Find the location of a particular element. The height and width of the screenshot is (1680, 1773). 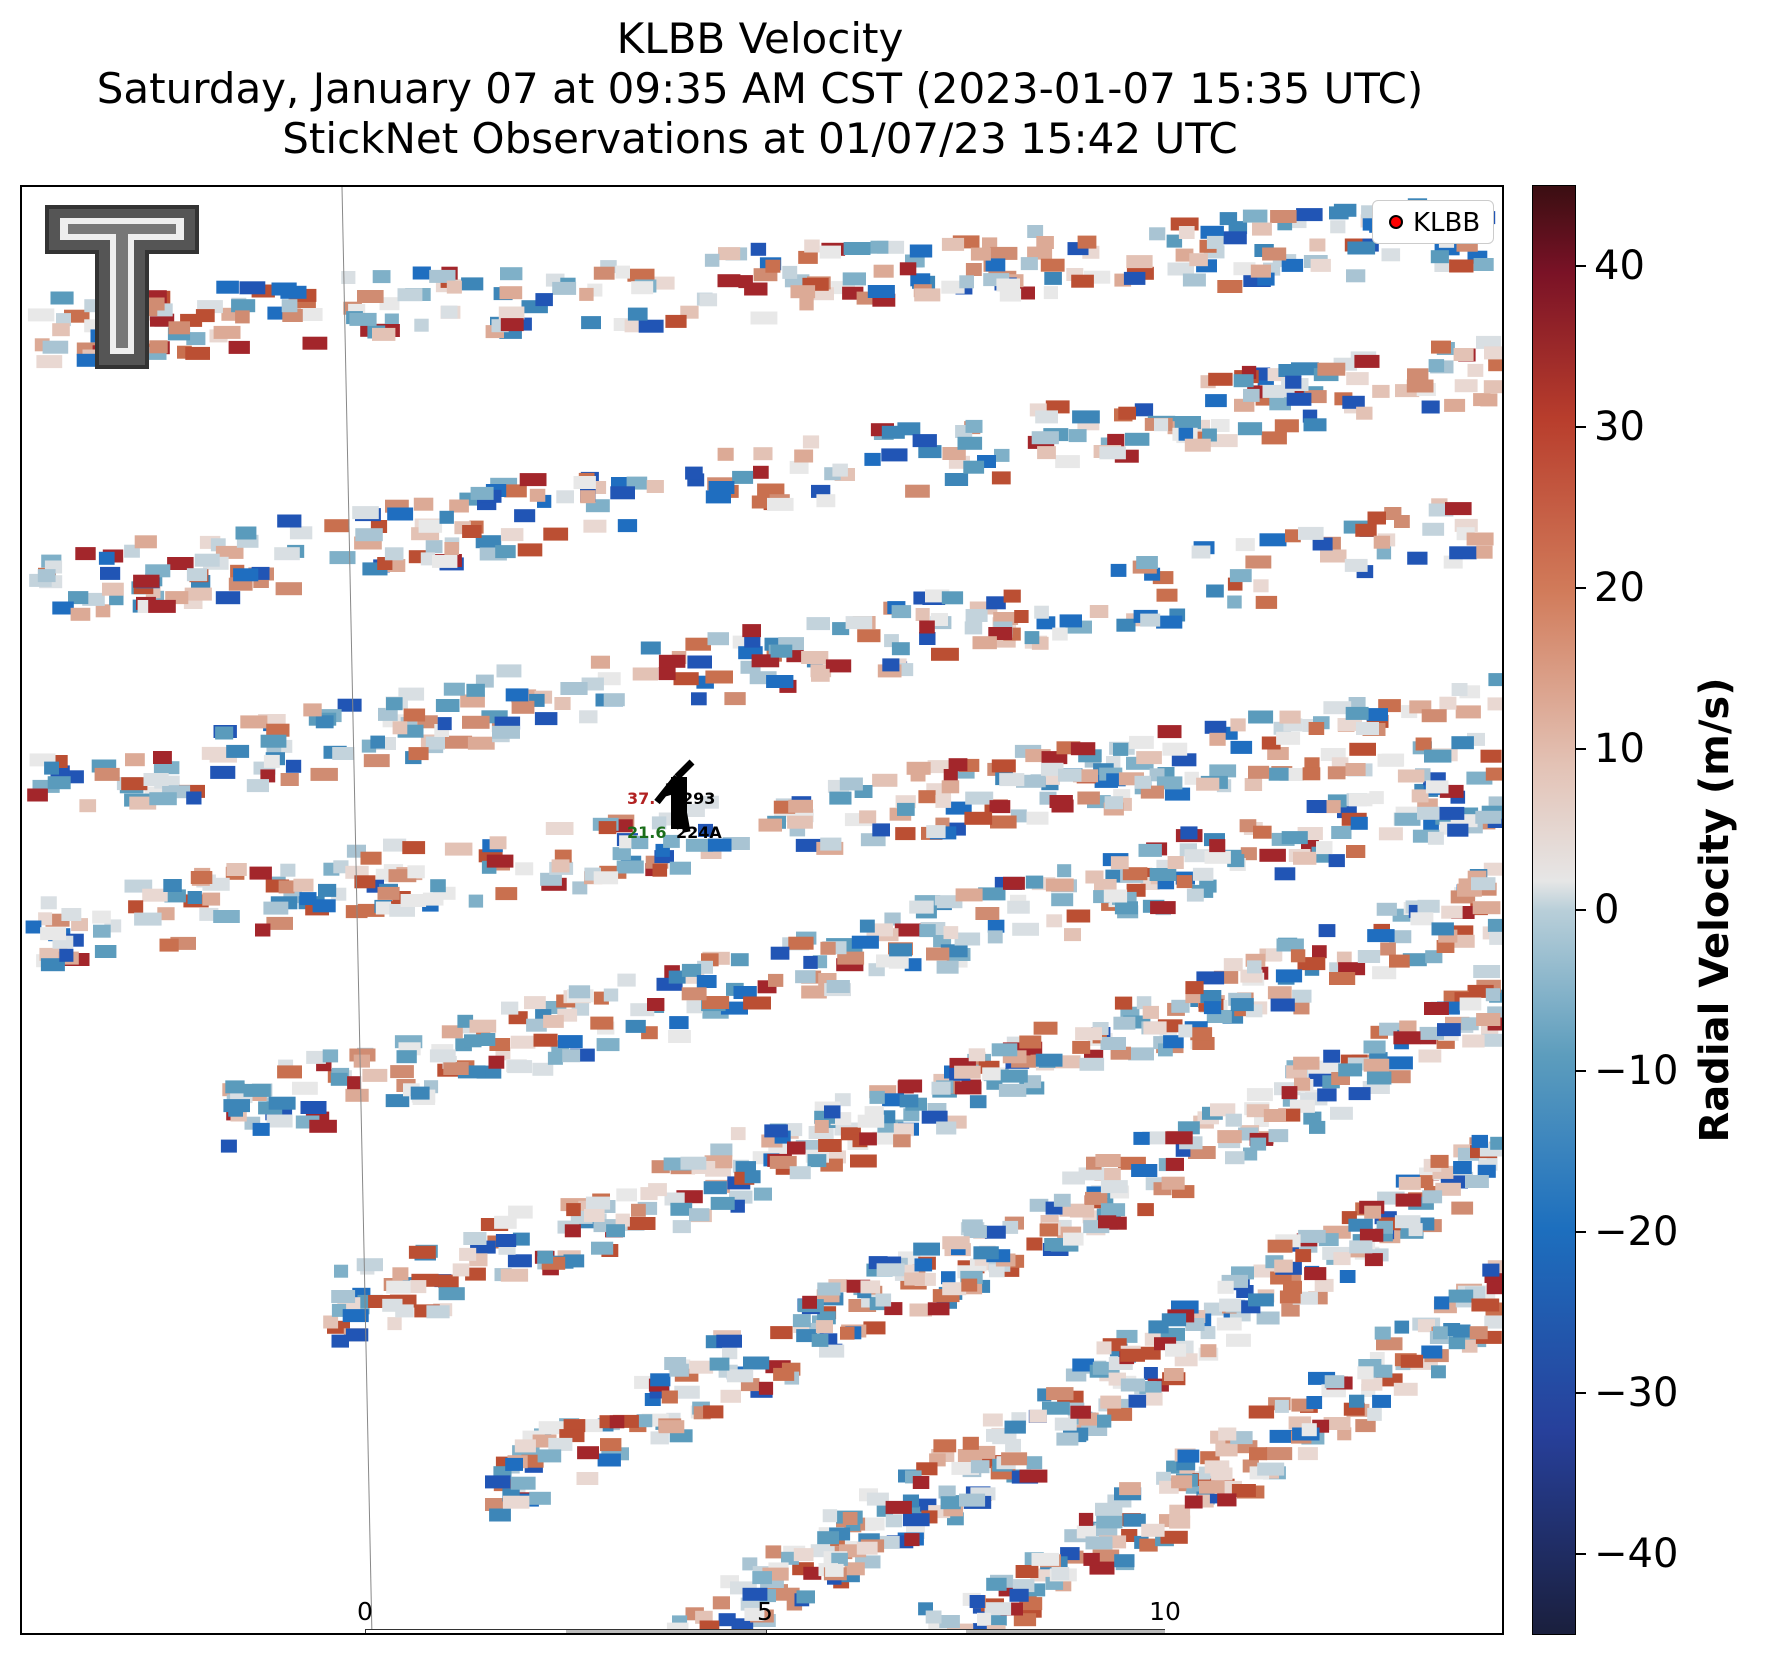

county-boundary-line is located at coordinates (357, 910).